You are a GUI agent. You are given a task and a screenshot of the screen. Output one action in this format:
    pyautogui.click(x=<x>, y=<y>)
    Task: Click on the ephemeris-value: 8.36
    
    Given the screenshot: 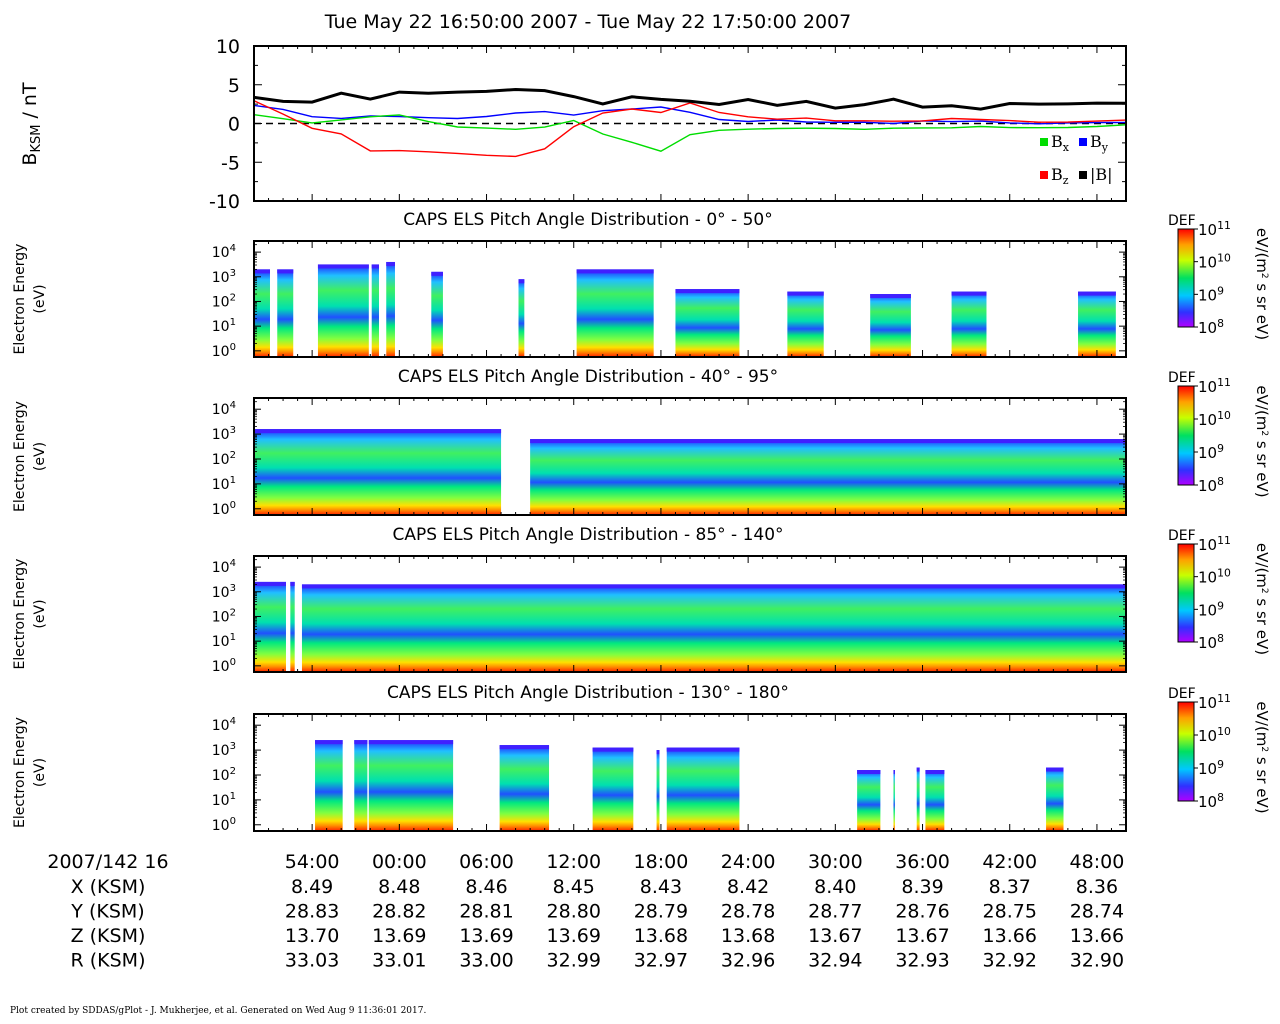 What is the action you would take?
    pyautogui.click(x=1097, y=887)
    